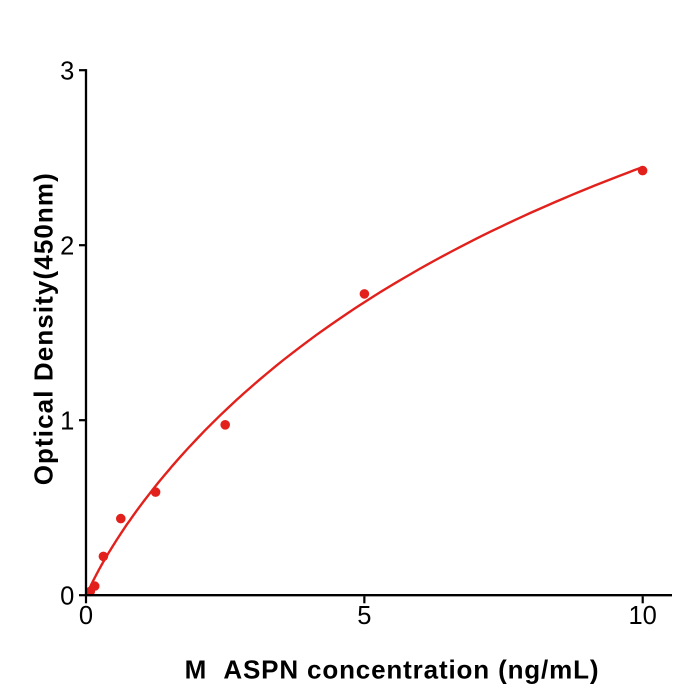  What do you see at coordinates (67, 72) in the screenshot?
I see `svg-text: 3` at bounding box center [67, 72].